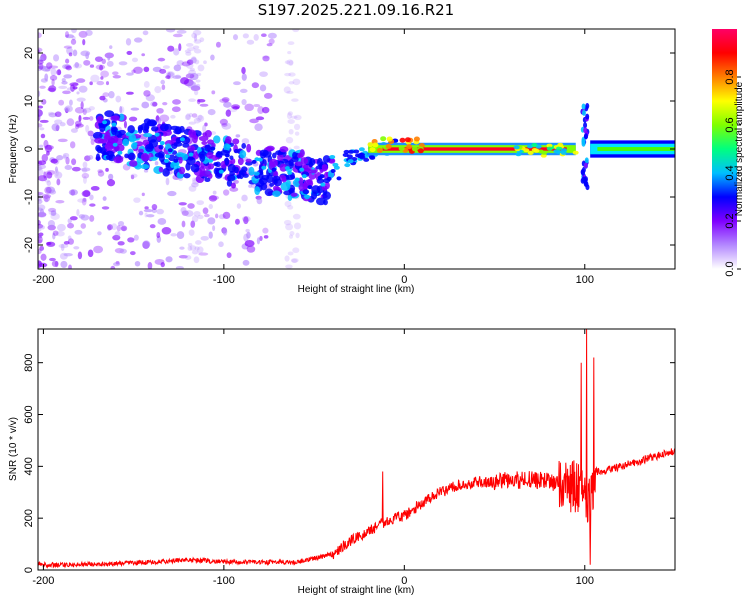 This screenshot has width=750, height=600. What do you see at coordinates (585, 581) in the screenshot?
I see `snr-x-tick-label: 100` at bounding box center [585, 581].